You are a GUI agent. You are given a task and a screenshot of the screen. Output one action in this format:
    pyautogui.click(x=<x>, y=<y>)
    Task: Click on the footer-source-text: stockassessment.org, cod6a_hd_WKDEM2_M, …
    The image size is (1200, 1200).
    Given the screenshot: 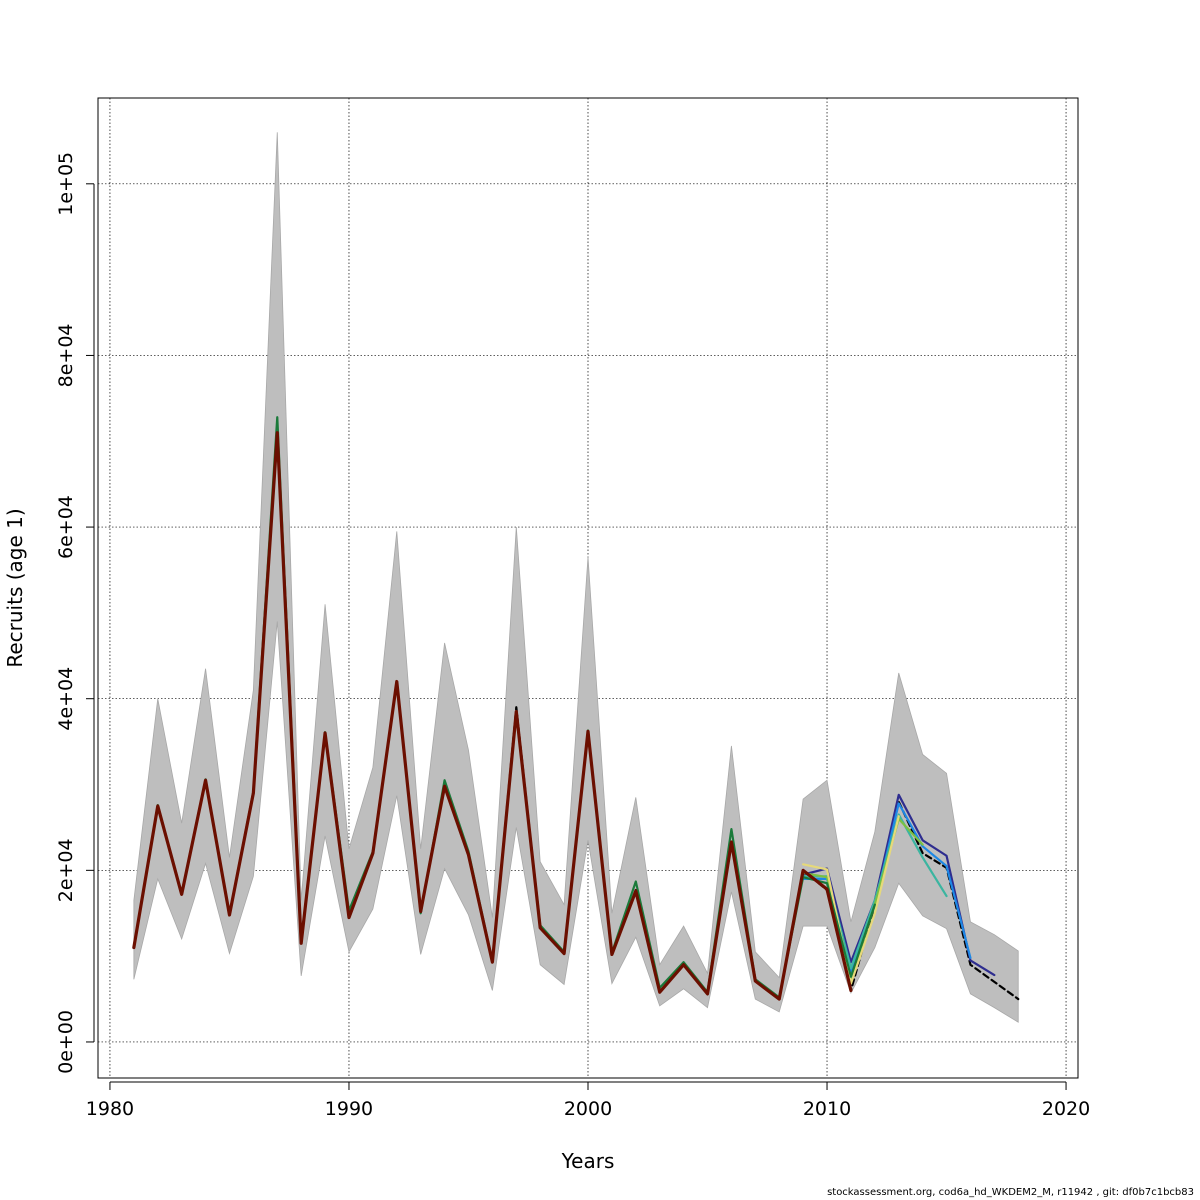 What is the action you would take?
    pyautogui.click(x=1010, y=1192)
    